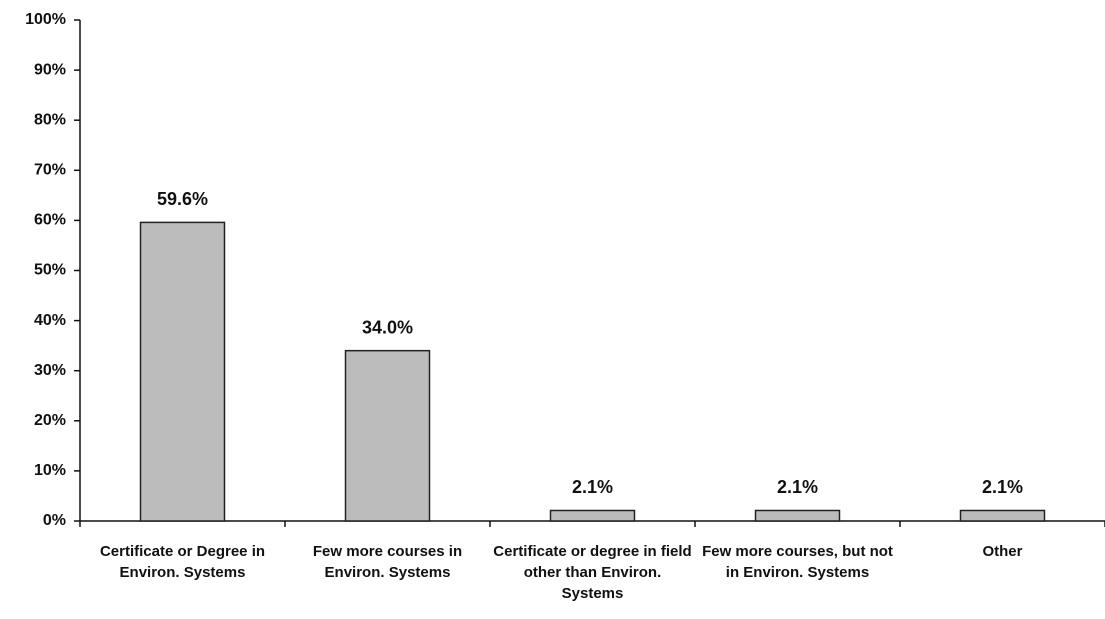  Describe the element at coordinates (50, 420) in the screenshot. I see `y-tick-label: 20%` at that location.